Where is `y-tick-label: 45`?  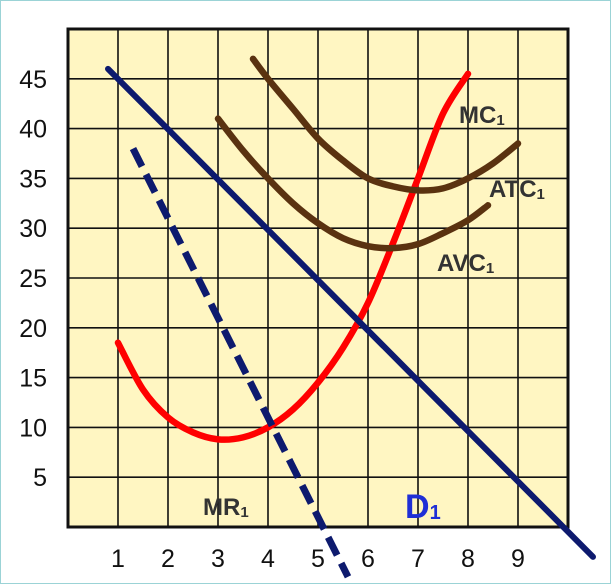 y-tick-label: 45 is located at coordinates (33, 80).